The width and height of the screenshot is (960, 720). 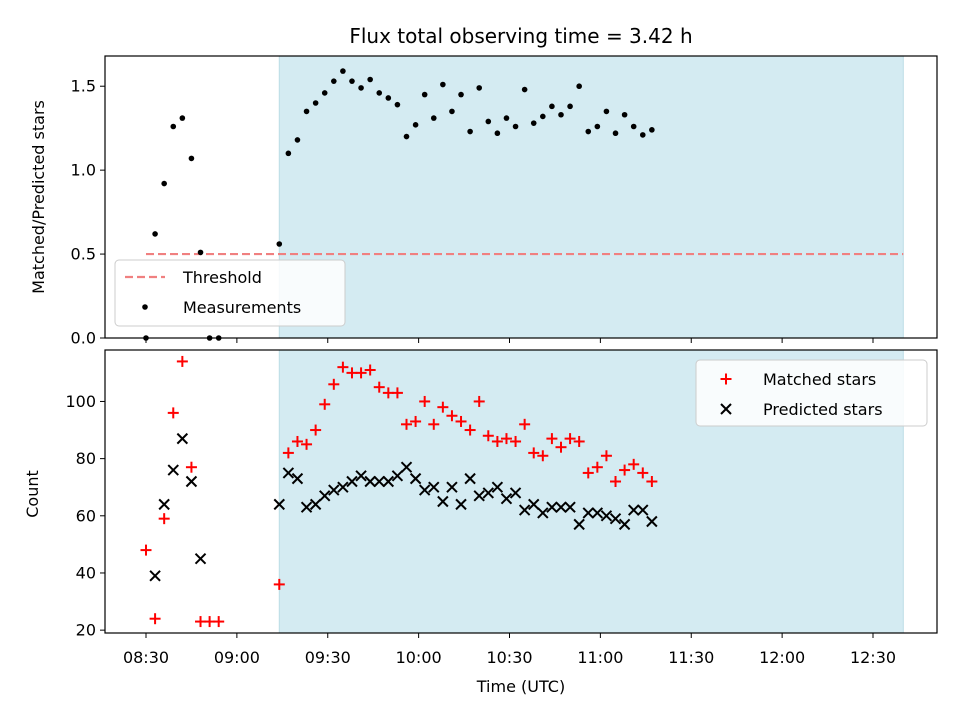 I want to click on x-tick-label: 11:30, so click(x=691, y=657).